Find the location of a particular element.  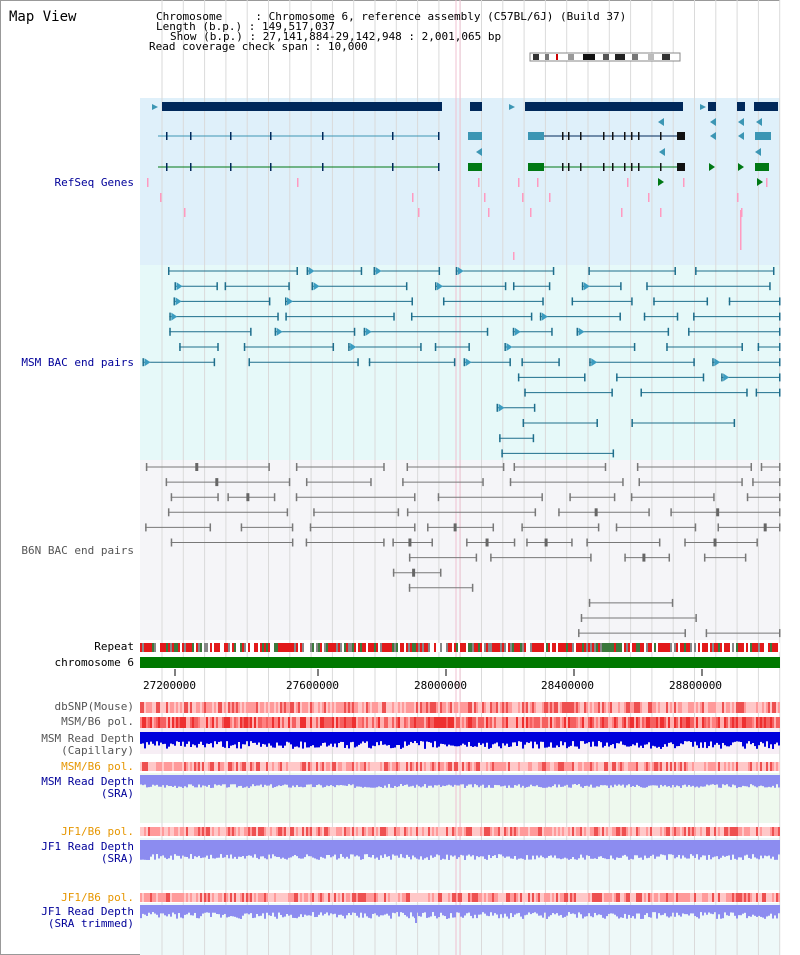

snp-mark is located at coordinates (661, 212).